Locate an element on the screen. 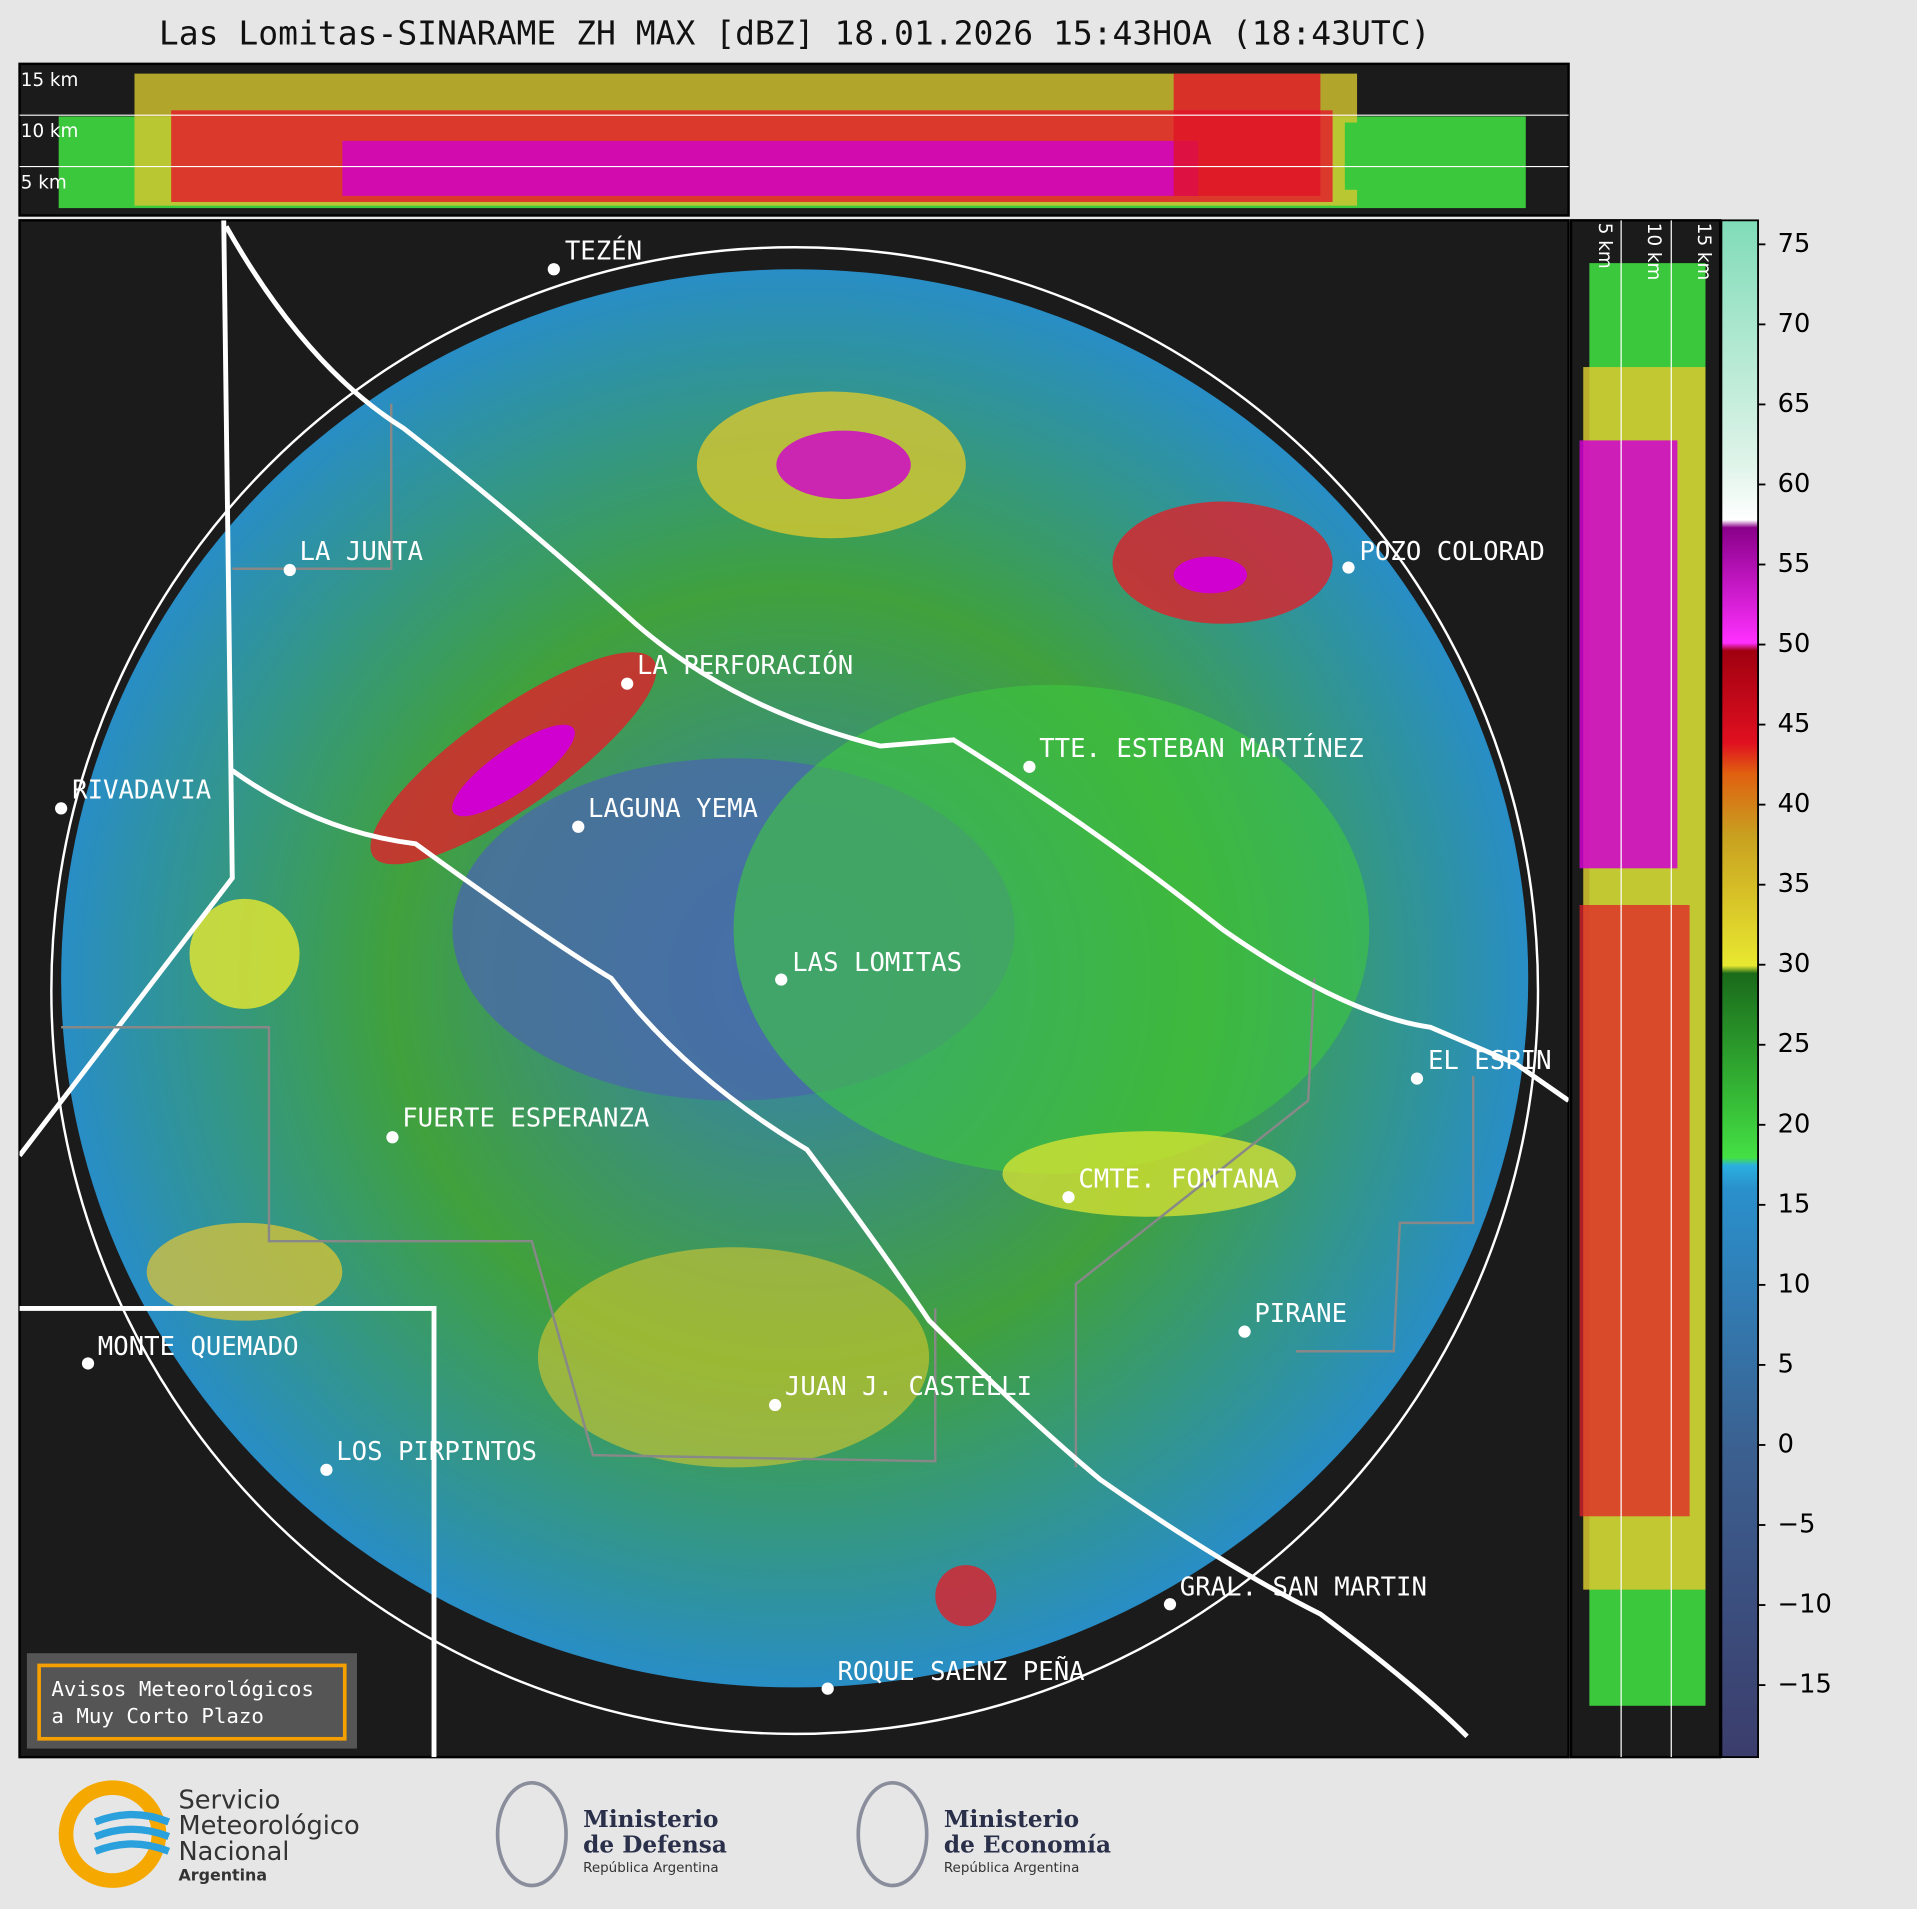  colorbar-tick-label: −10 is located at coordinates (1805, 1605).